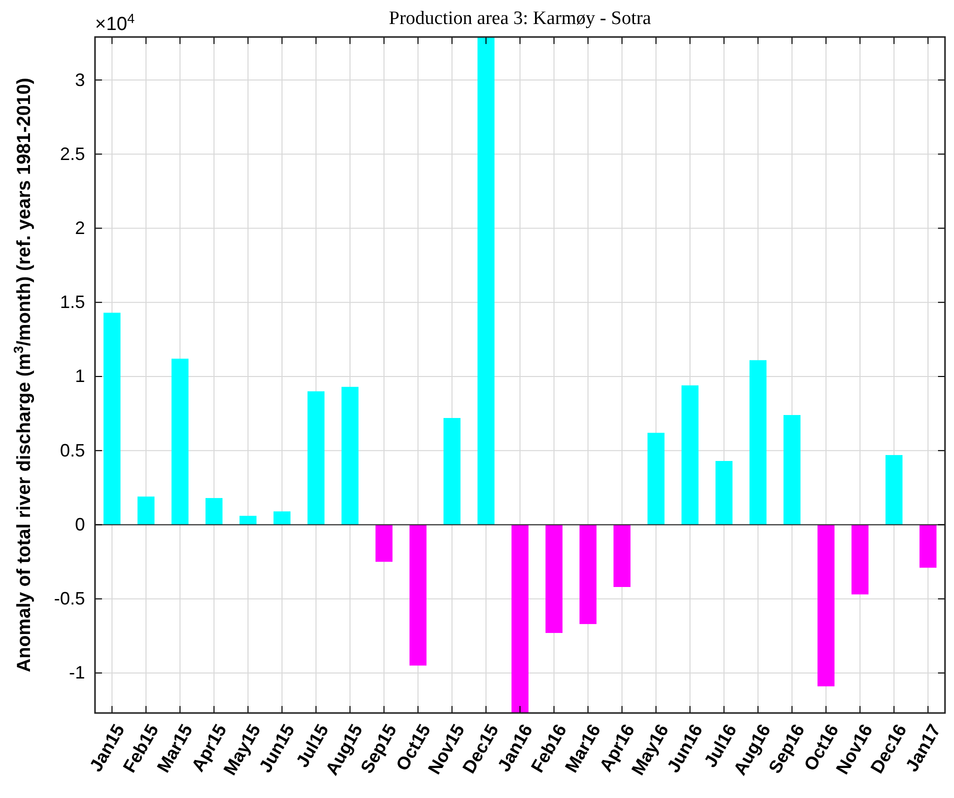  What do you see at coordinates (79, 228) in the screenshot?
I see `y-tick-label: 2` at bounding box center [79, 228].